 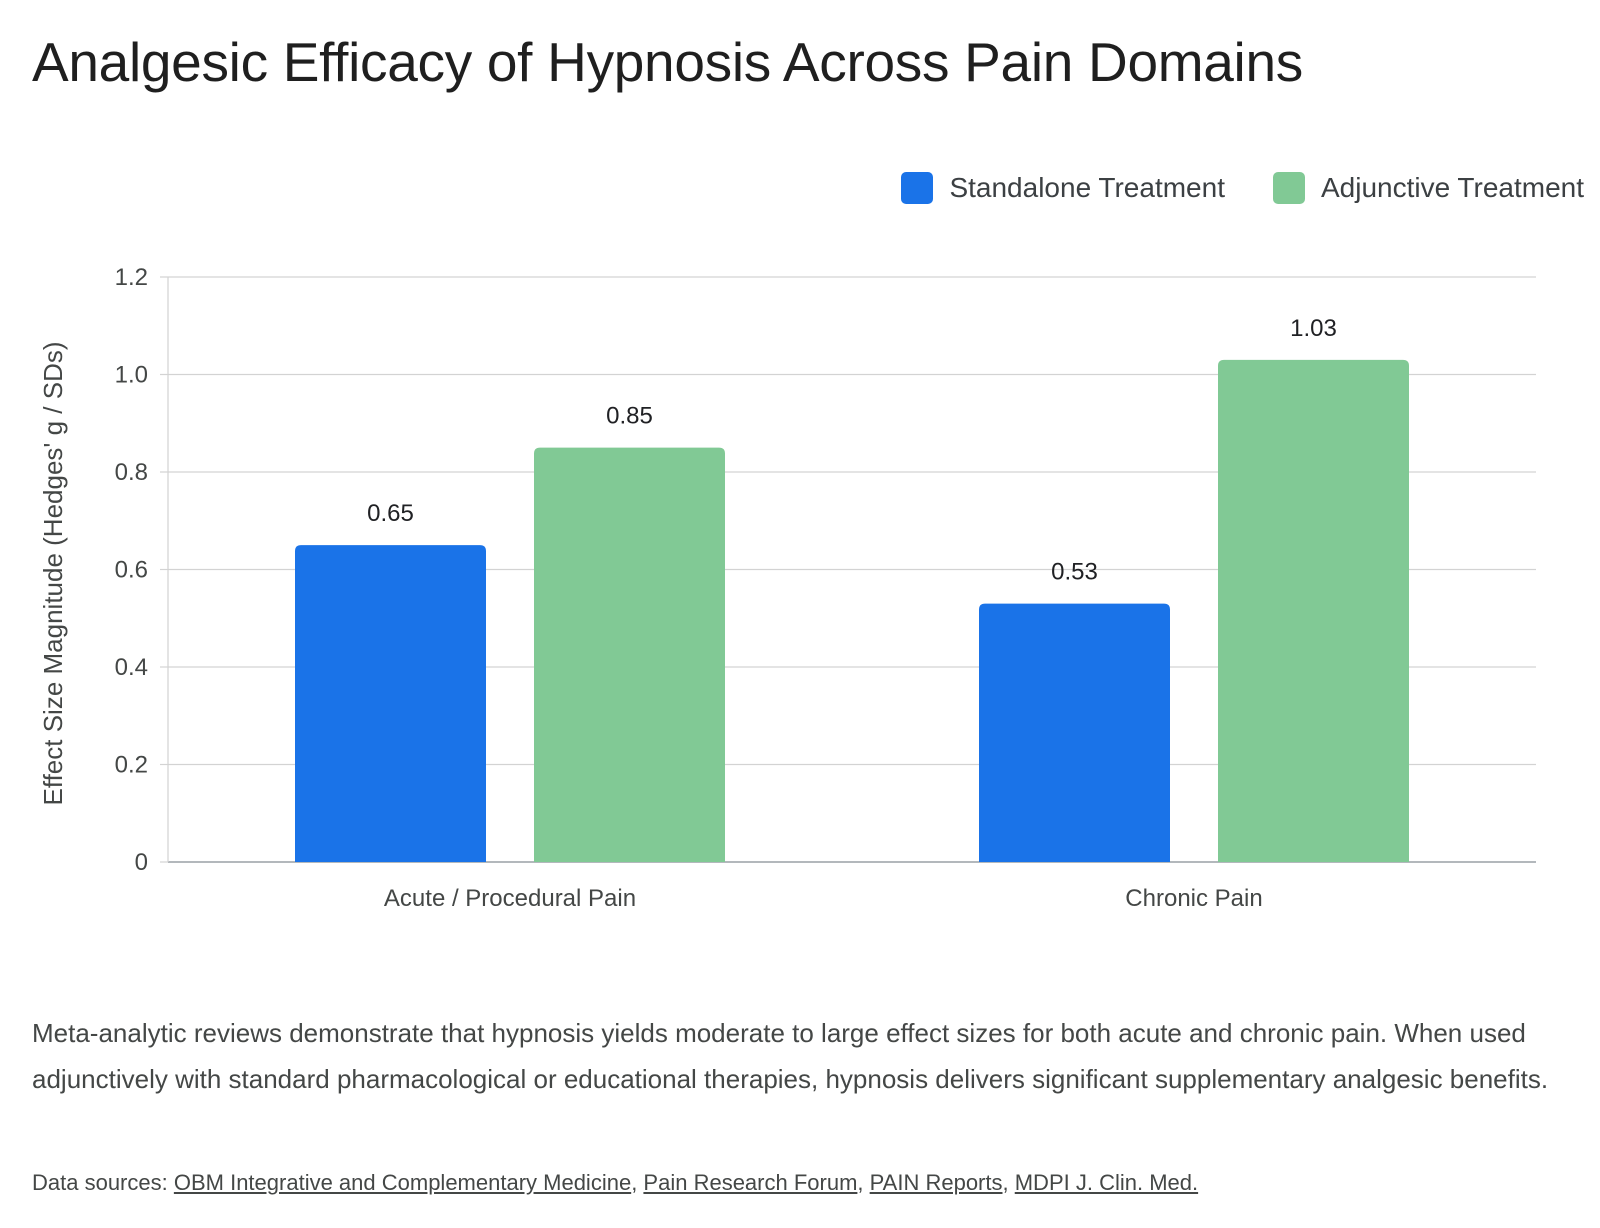 What do you see at coordinates (1087, 187) in the screenshot?
I see `legend-label-standalone: Standalone Treatment` at bounding box center [1087, 187].